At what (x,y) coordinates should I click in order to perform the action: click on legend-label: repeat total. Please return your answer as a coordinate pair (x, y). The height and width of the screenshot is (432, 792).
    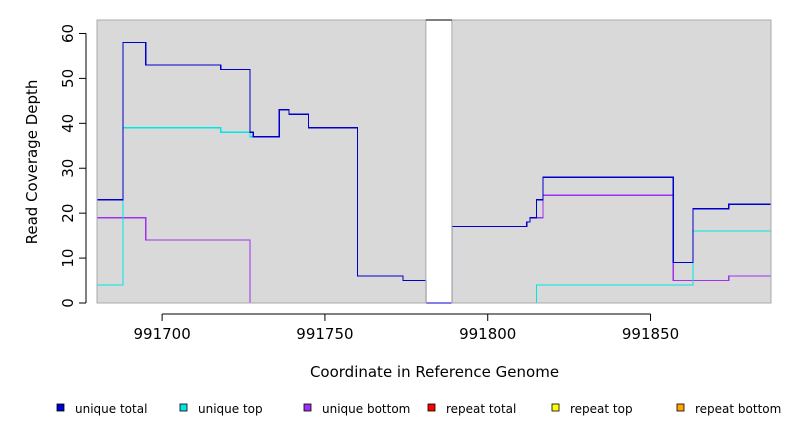
    Looking at the image, I should click on (481, 409).